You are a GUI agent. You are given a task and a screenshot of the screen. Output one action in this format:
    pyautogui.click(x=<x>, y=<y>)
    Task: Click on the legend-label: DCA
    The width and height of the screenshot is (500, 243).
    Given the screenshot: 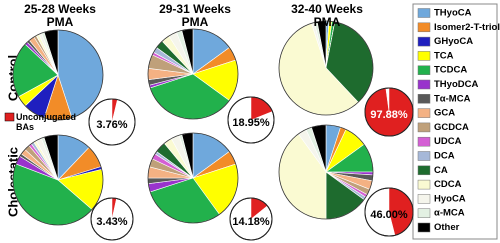 What is the action you would take?
    pyautogui.click(x=444, y=156)
    